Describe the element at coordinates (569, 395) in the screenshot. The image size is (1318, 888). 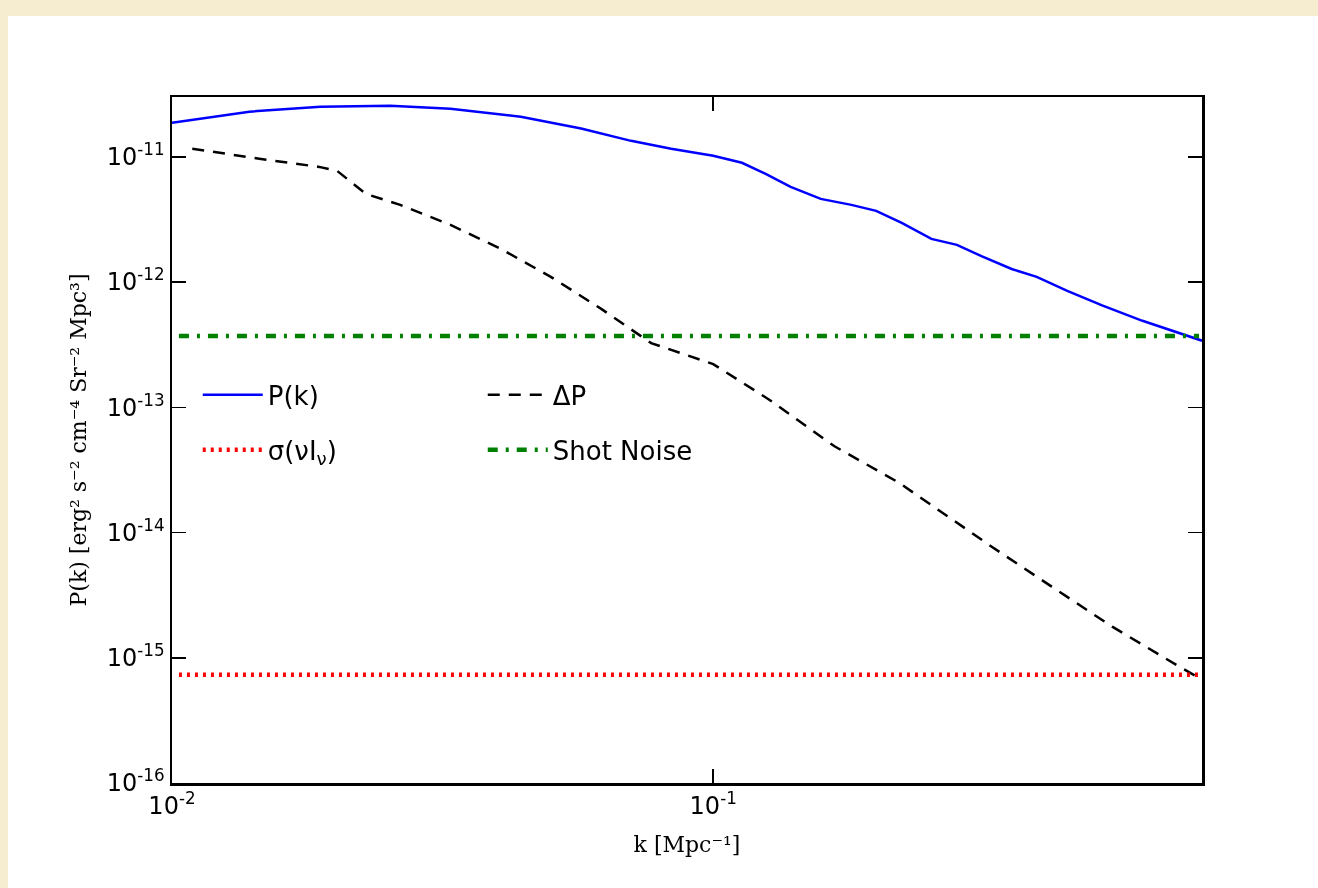
I see `legend-label: ΔP` at that location.